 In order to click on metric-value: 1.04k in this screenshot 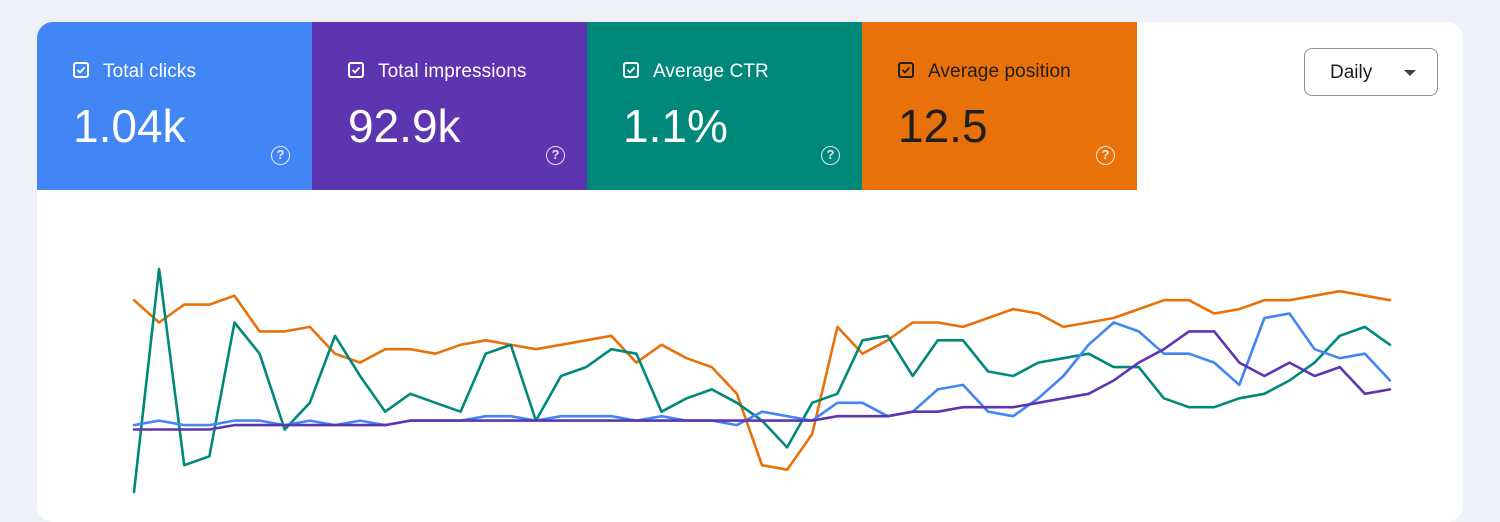, I will do `click(129, 126)`.